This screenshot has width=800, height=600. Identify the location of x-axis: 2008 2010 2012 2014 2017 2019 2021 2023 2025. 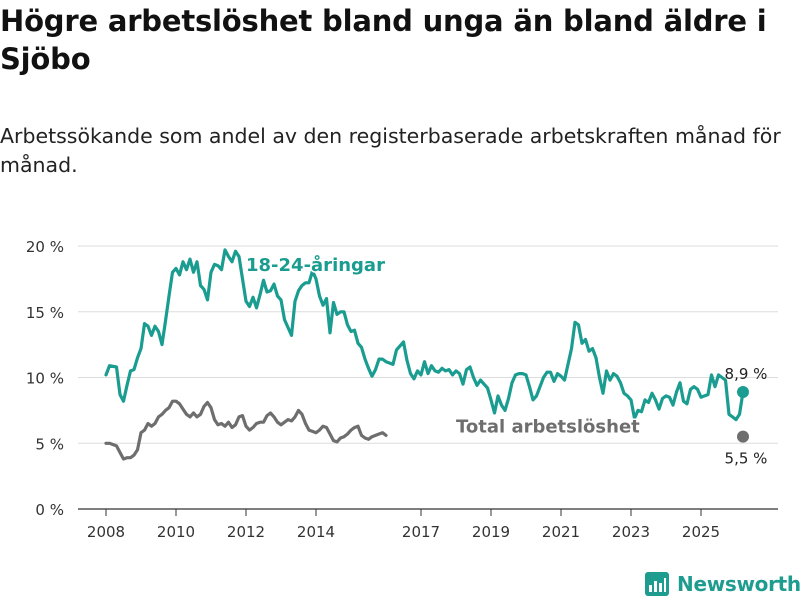
(403, 525).